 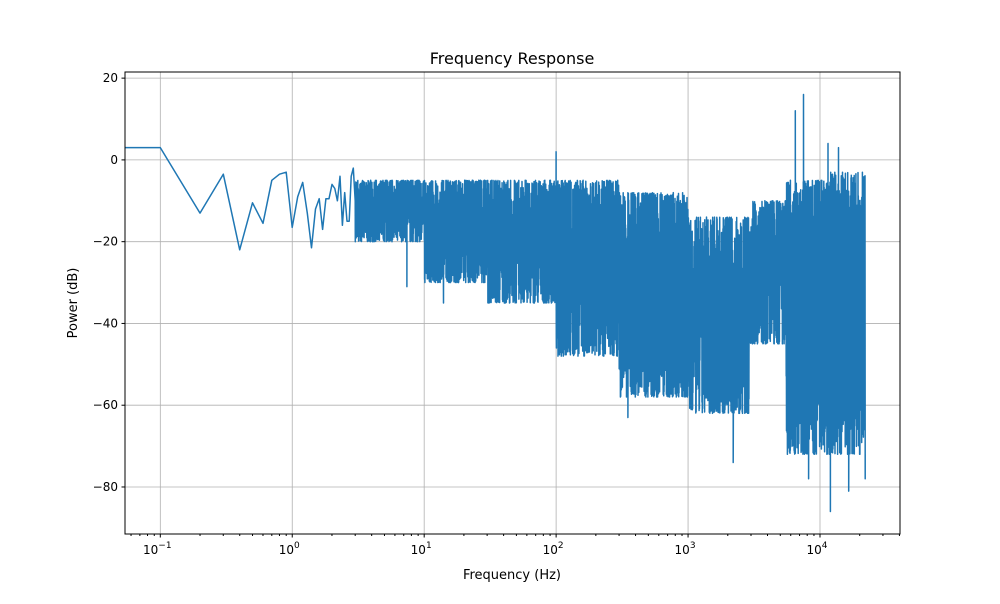 I want to click on y-axis-label: Power (dB), so click(x=73, y=303).